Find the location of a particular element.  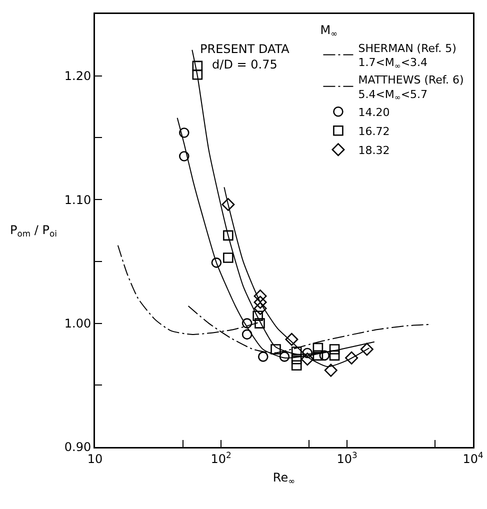

annotation: PRESENT DATA d/D = 0.75 is located at coordinates (245, 57).